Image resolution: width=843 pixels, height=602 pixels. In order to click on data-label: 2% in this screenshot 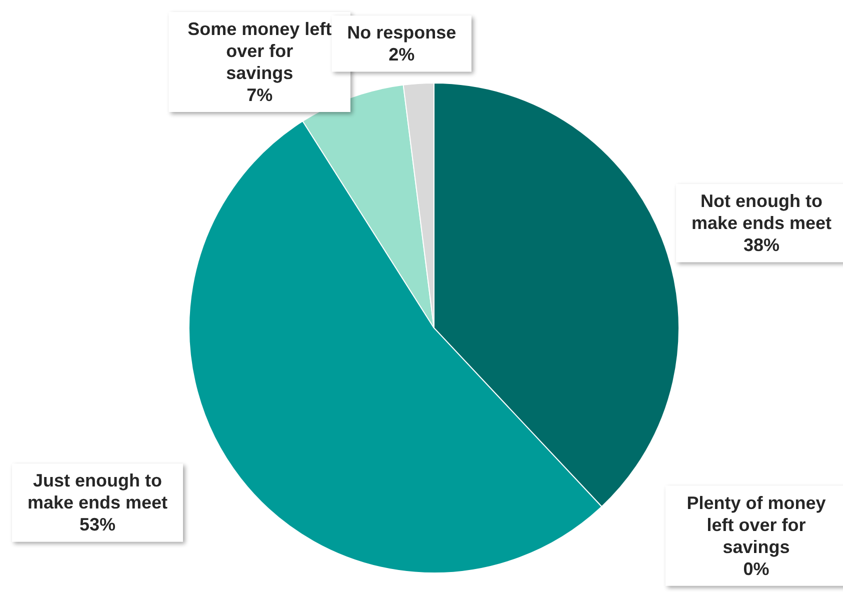, I will do `click(401, 54)`.